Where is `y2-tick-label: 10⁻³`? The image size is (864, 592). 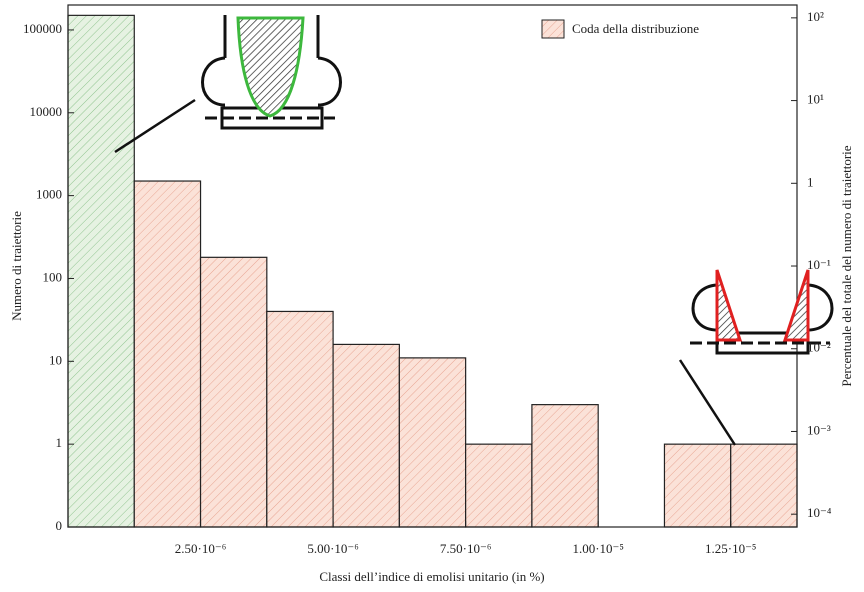 y2-tick-label: 10⁻³ is located at coordinates (819, 429).